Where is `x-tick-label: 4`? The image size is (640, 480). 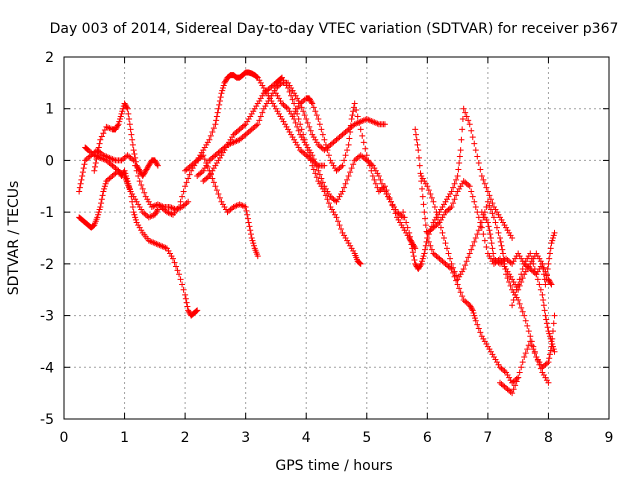 x-tick-label: 4 is located at coordinates (306, 438).